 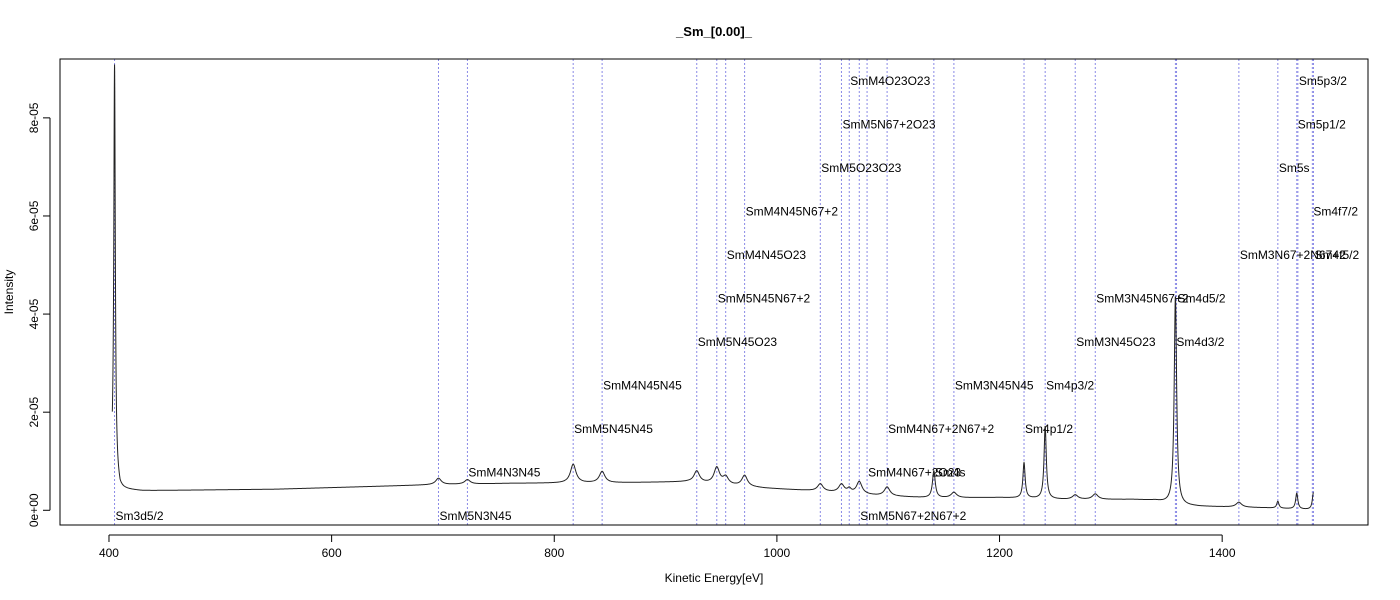 I want to click on x-tick-label: 800, so click(x=554, y=553).